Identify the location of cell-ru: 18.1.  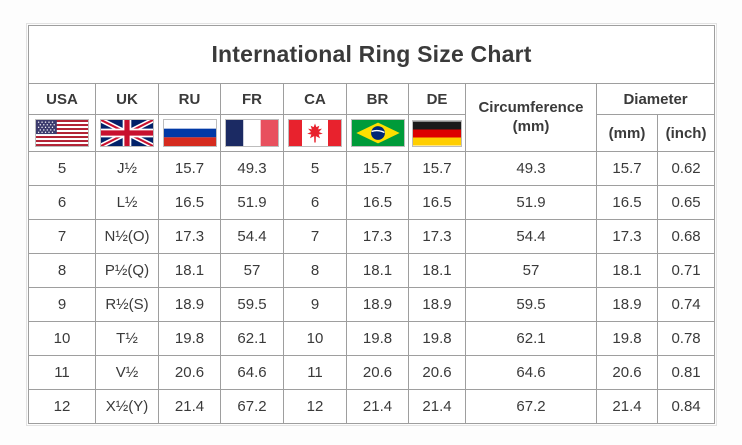
(189, 270).